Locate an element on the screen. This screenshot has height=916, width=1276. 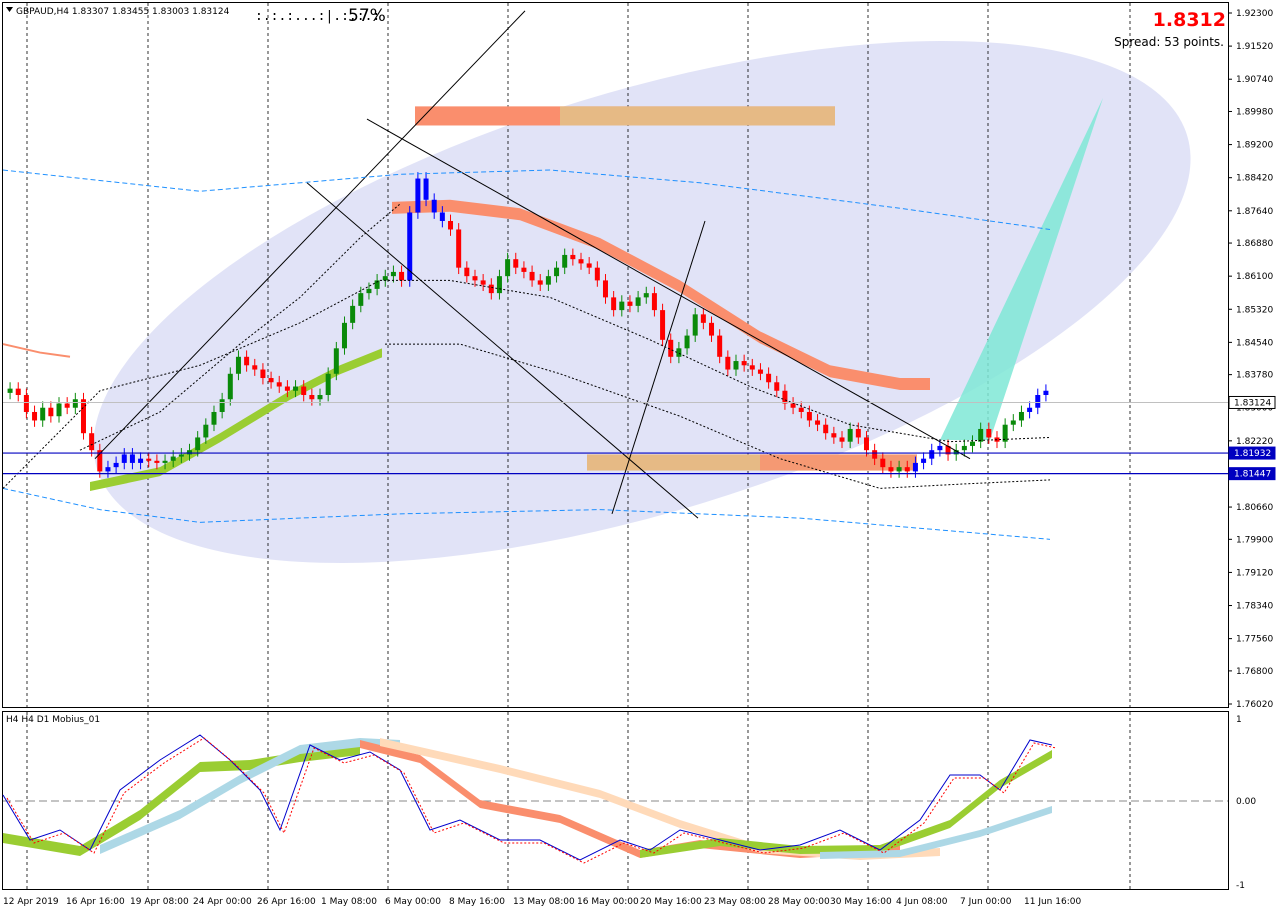
y-tick-label: 1.77560 is located at coordinates (1254, 640).